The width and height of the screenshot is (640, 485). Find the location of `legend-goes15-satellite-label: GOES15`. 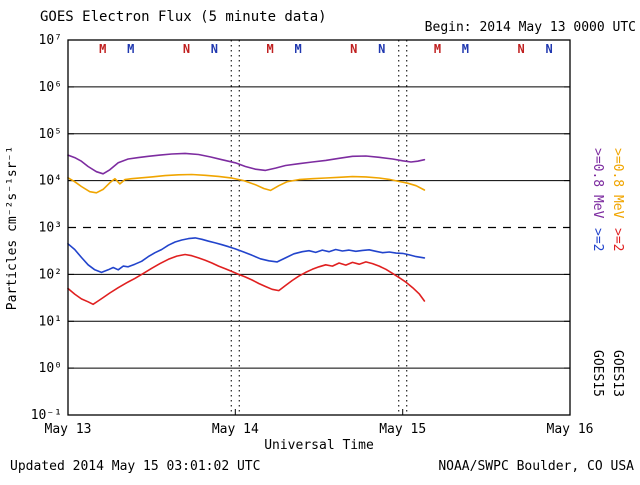

legend-goes15-satellite-label: GOES15 is located at coordinates (597, 373).